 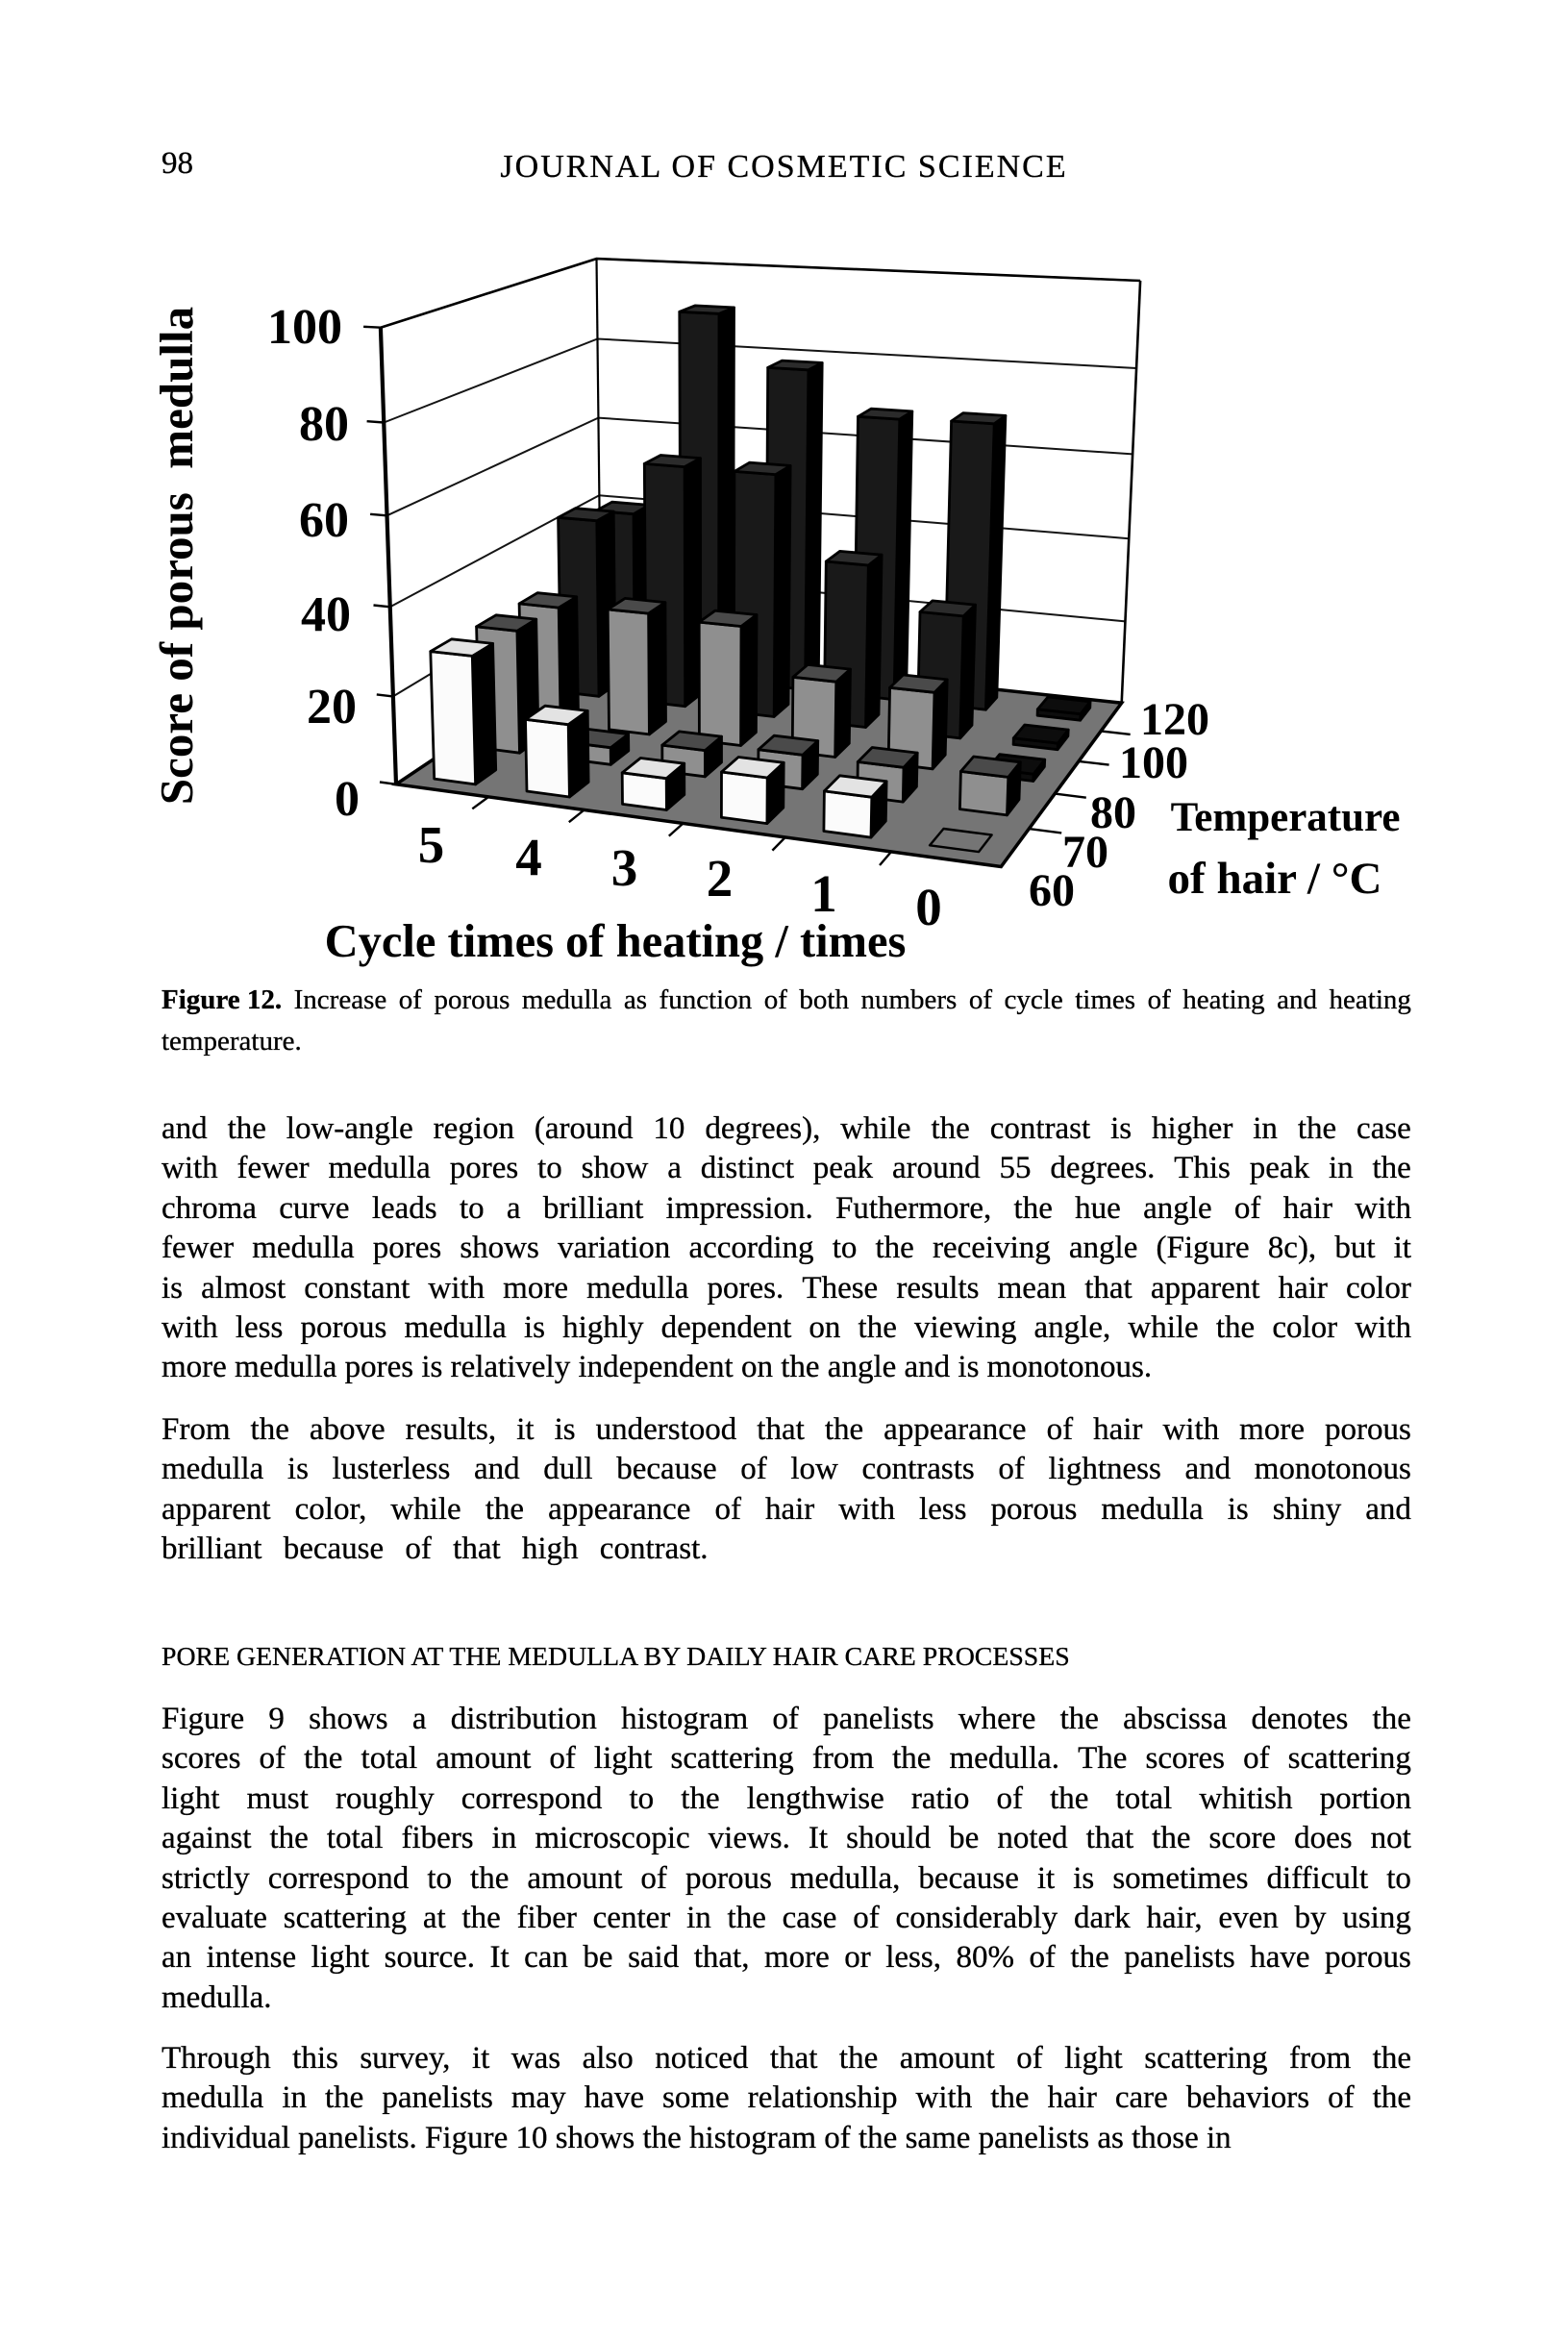 What do you see at coordinates (823, 893) in the screenshot?
I see `svg-text: 1` at bounding box center [823, 893].